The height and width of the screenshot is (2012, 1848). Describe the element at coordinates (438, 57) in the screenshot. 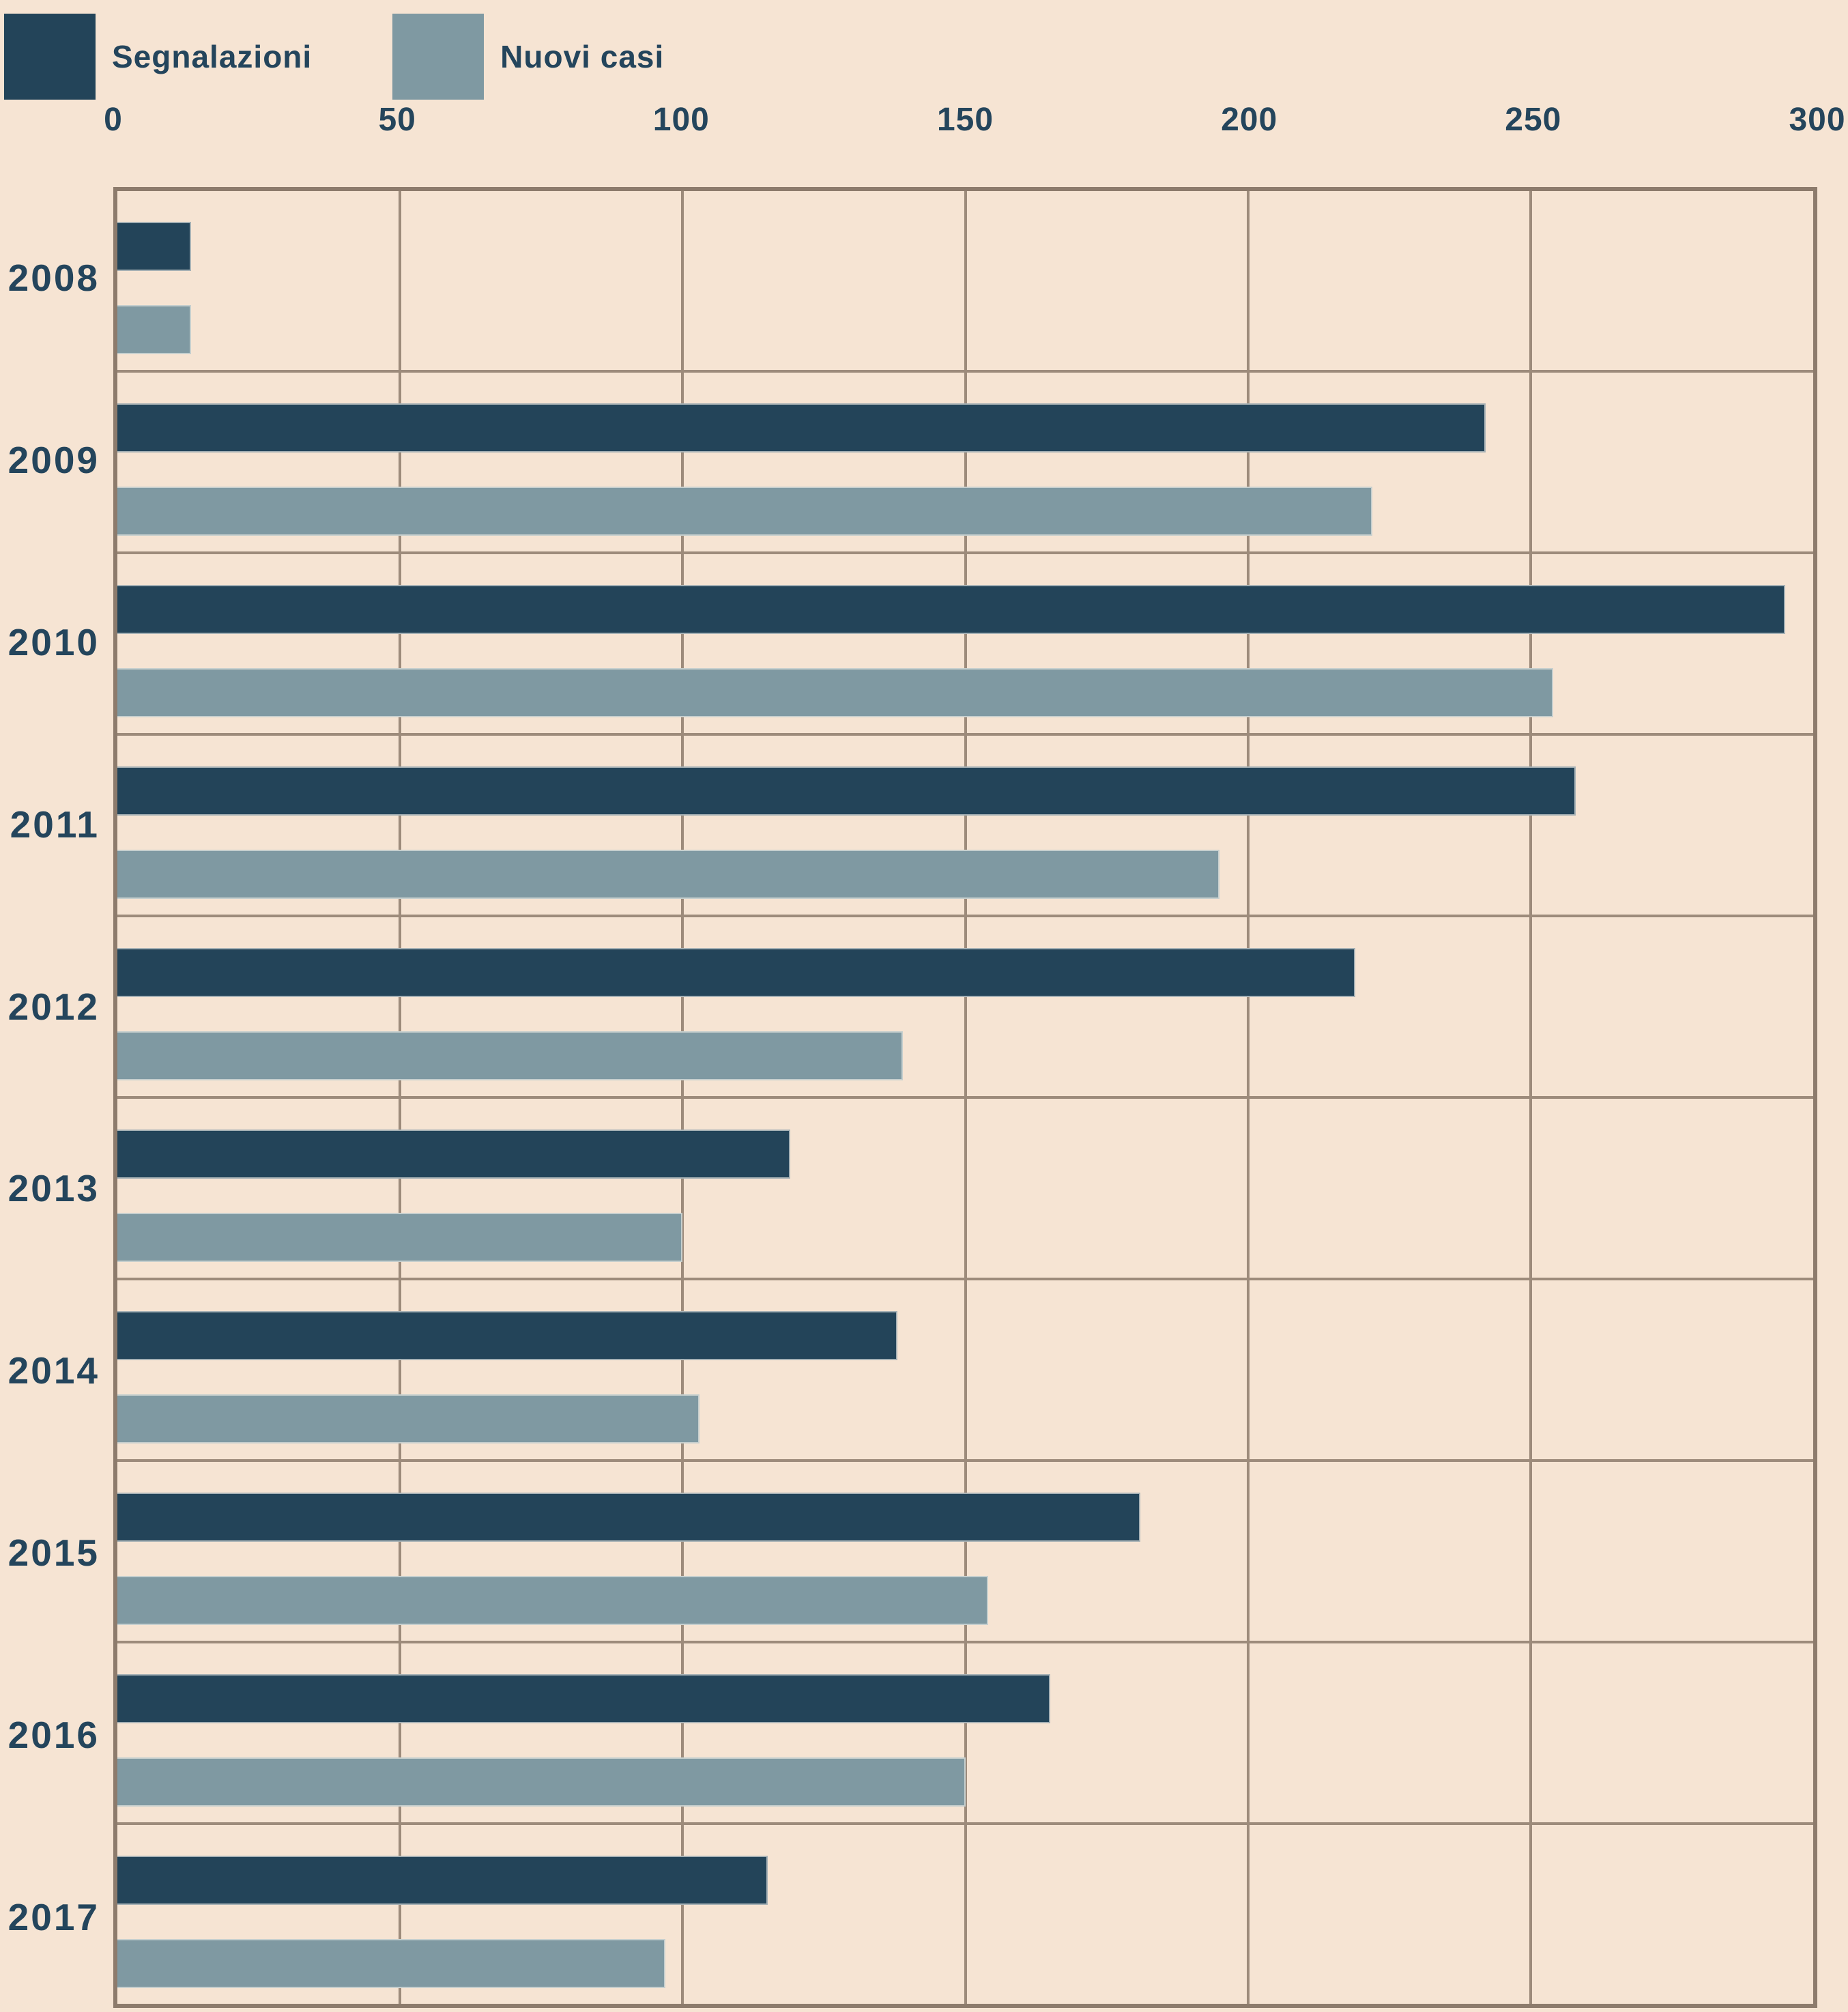

I see `legend-swatch-nuovi-casi` at that location.